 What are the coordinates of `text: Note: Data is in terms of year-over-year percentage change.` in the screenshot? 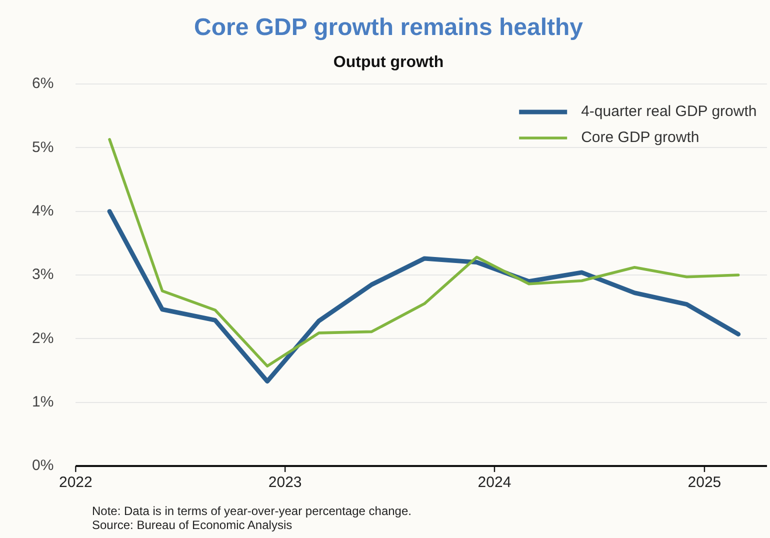 It's located at (252, 511).